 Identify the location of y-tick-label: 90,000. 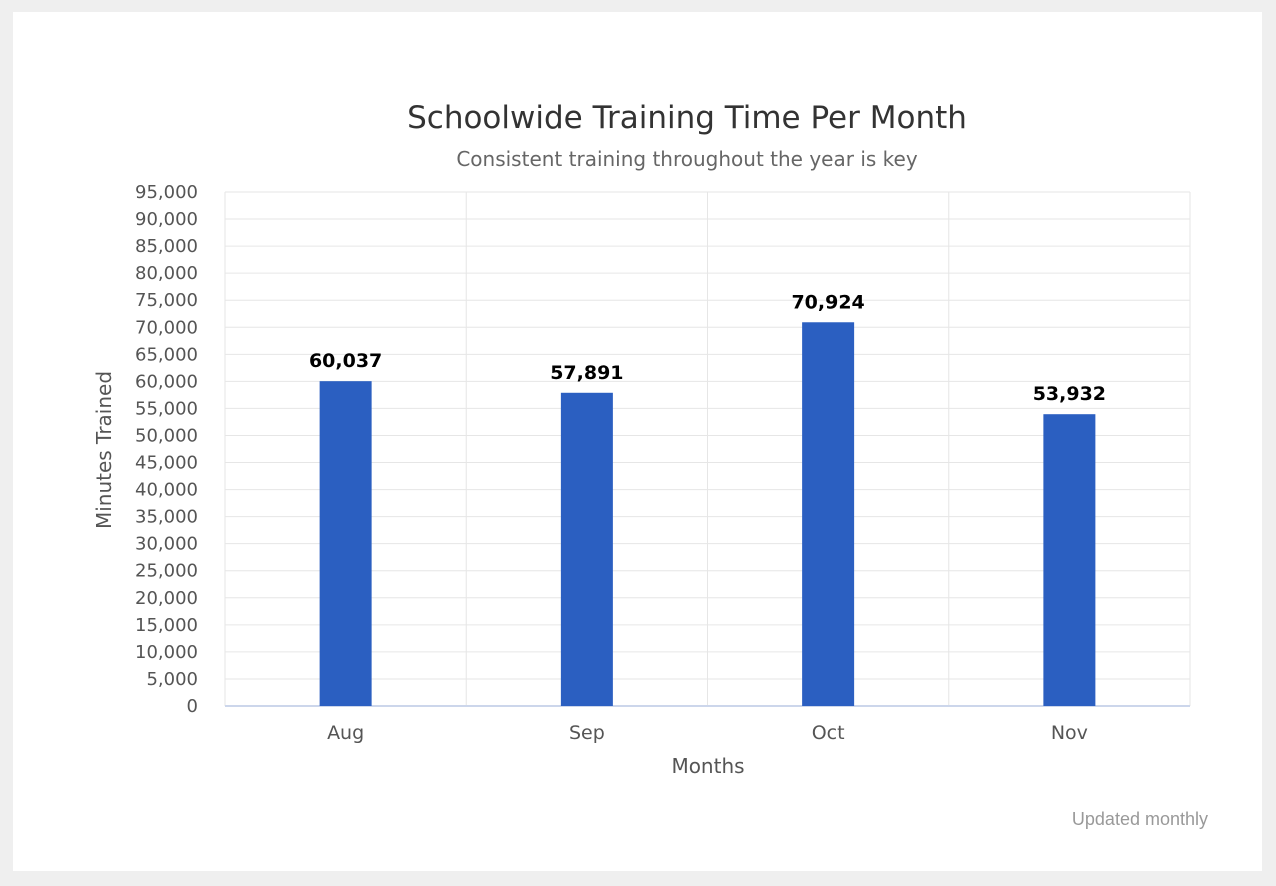
(166, 219).